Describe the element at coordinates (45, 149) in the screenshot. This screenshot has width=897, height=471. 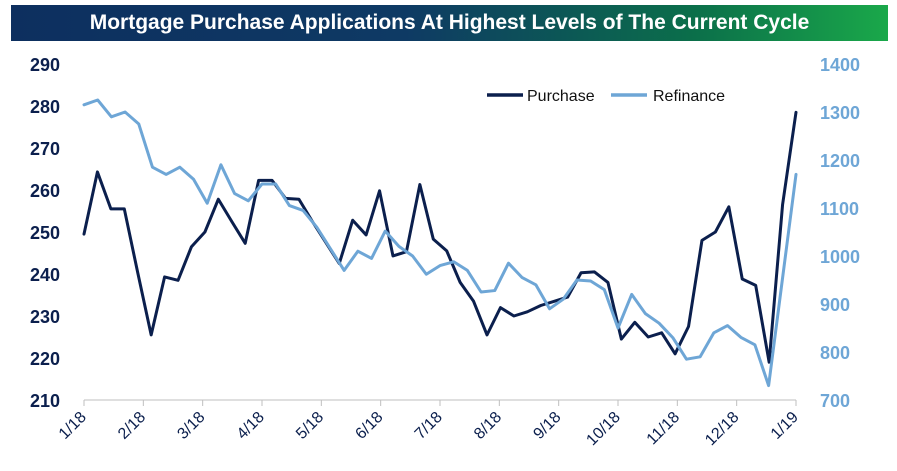
I see `y-left-tick-label: 270` at that location.